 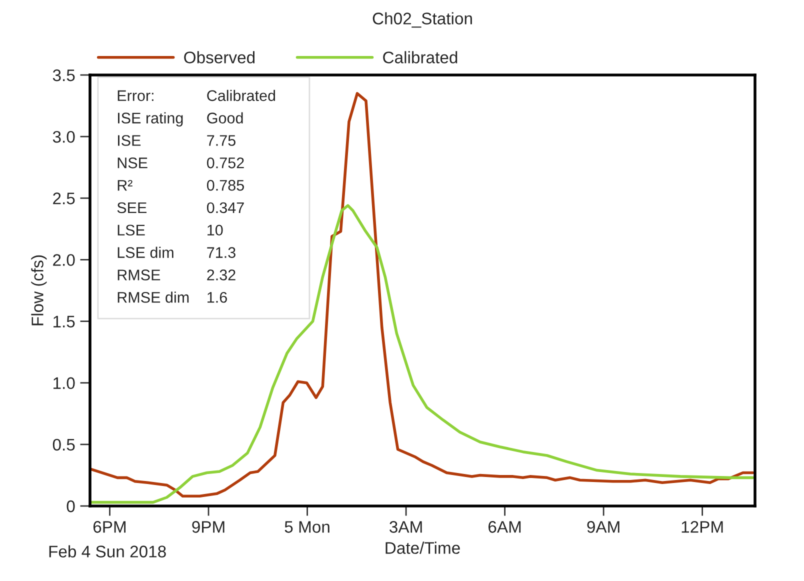 What do you see at coordinates (39, 290) in the screenshot?
I see `y-axis-title: Flow (cfs)` at bounding box center [39, 290].